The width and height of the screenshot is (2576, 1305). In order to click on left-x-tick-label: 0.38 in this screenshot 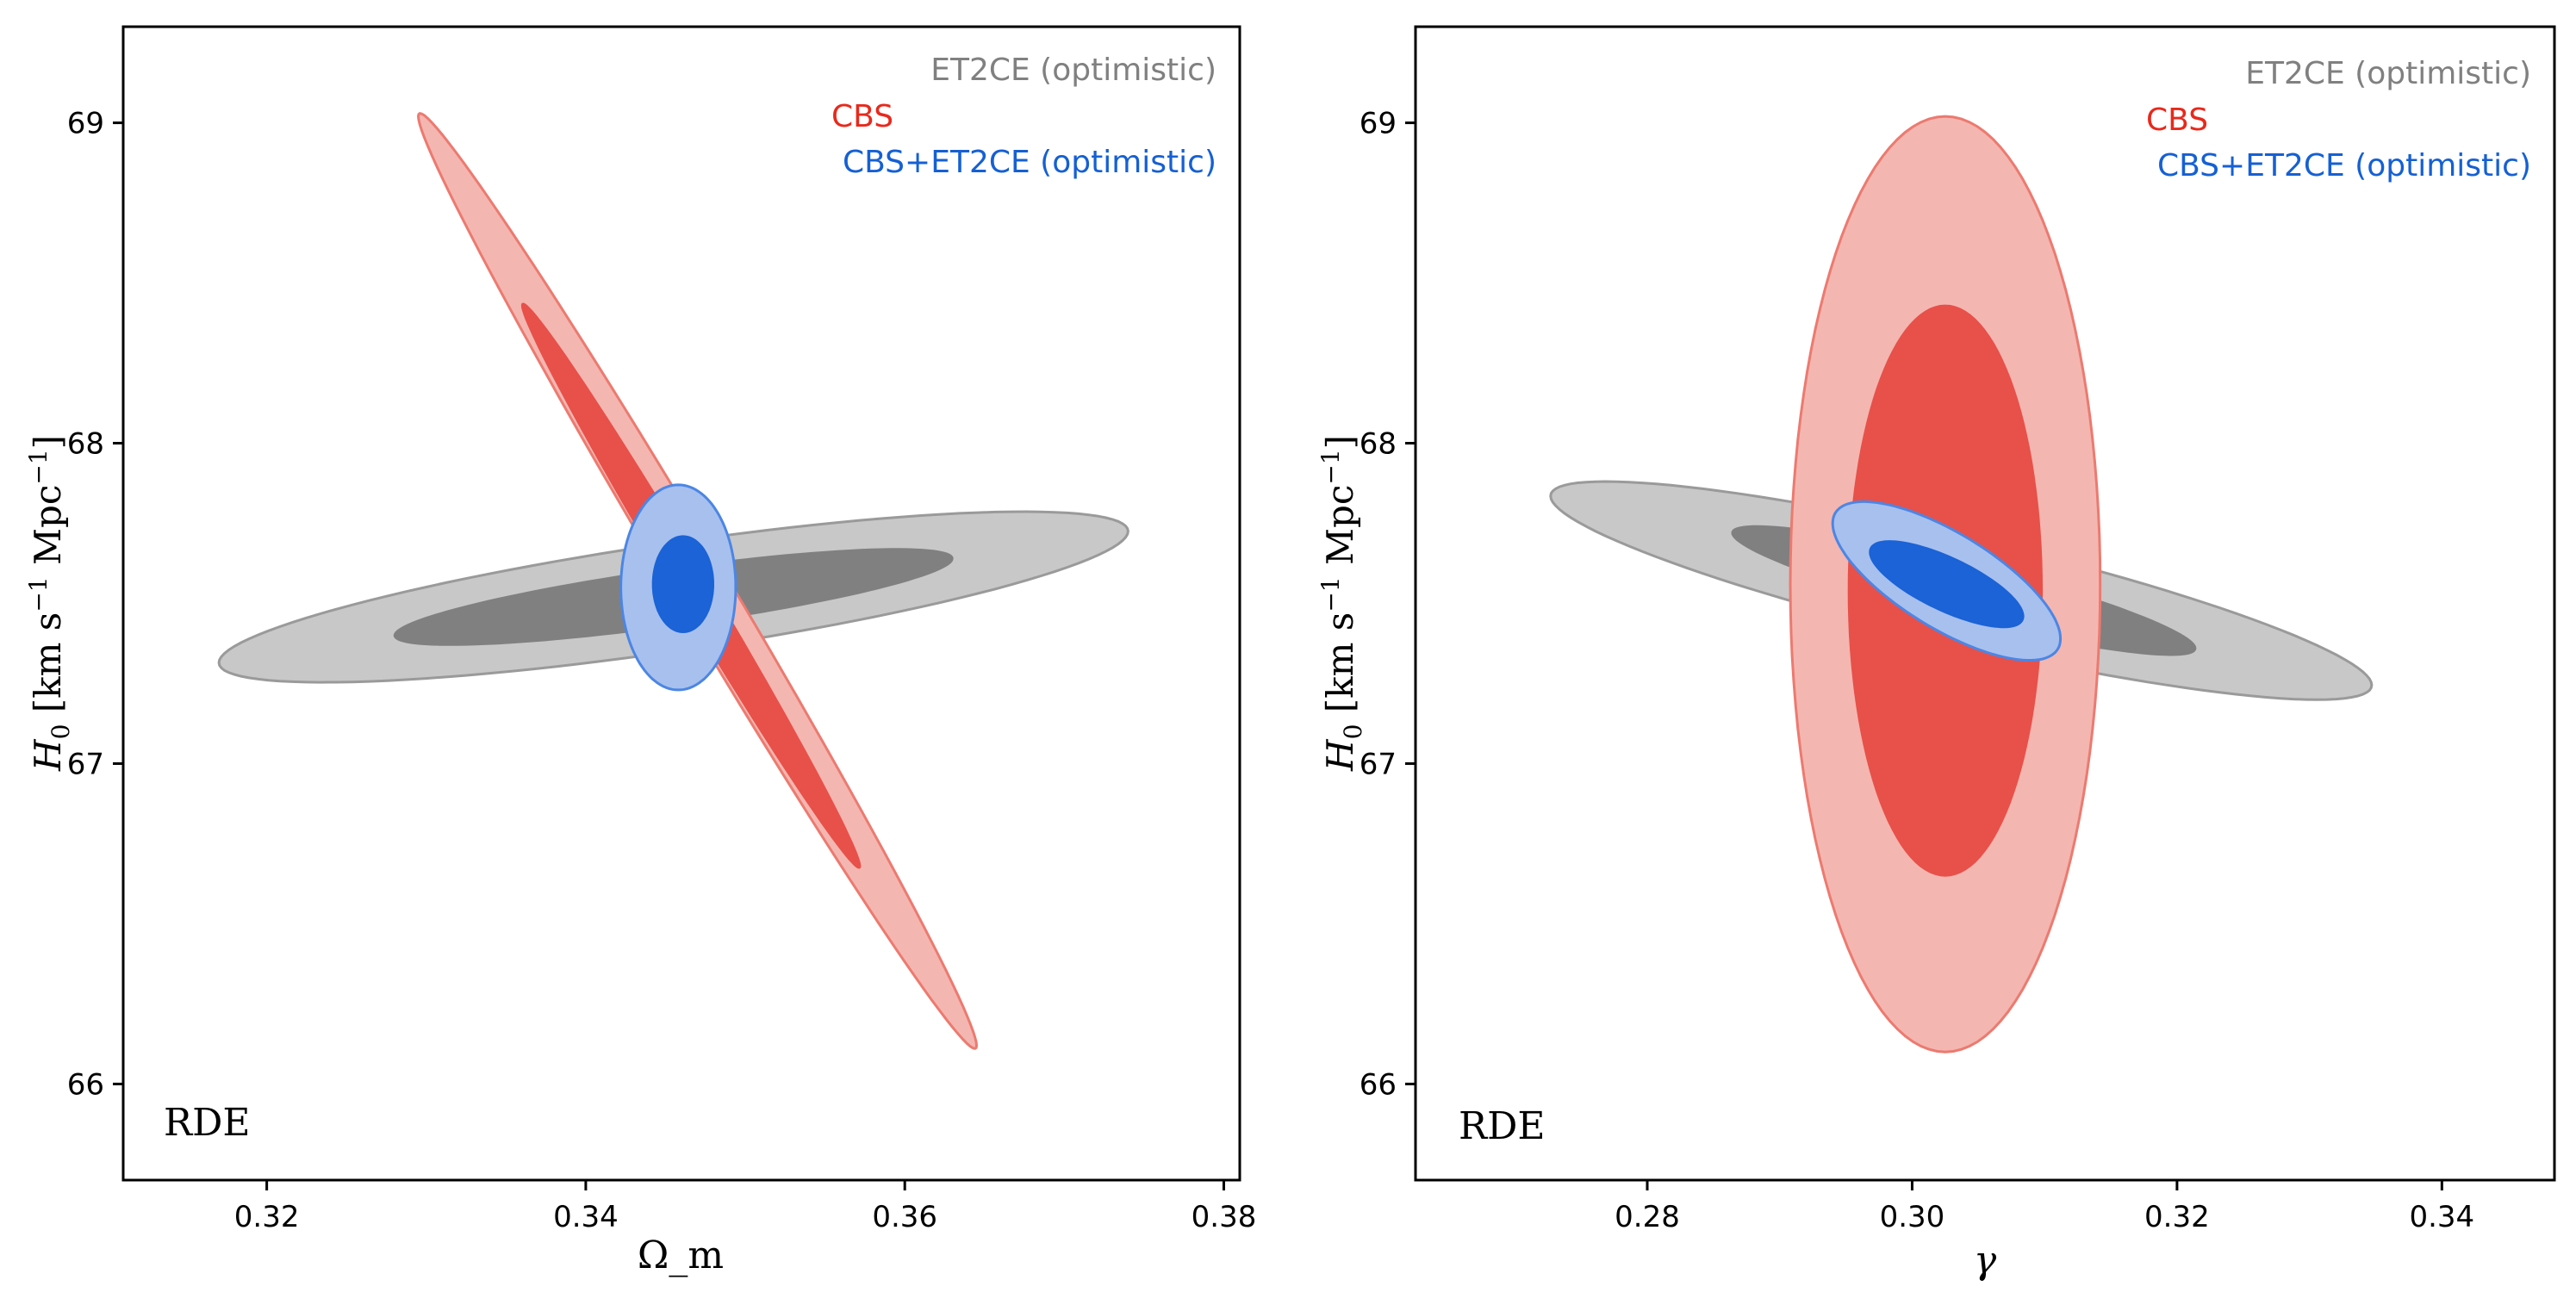, I will do `click(1224, 1217)`.